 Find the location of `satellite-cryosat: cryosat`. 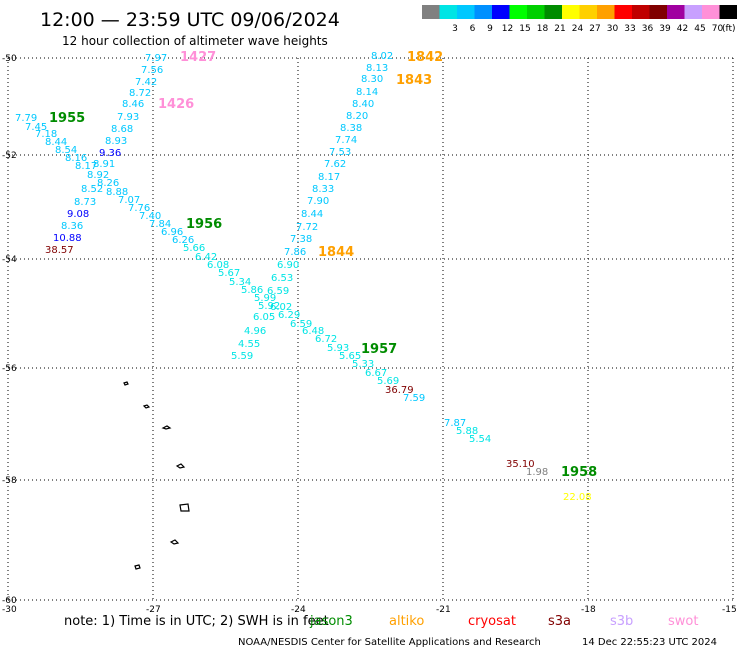

satellite-cryosat: cryosat is located at coordinates (492, 621).